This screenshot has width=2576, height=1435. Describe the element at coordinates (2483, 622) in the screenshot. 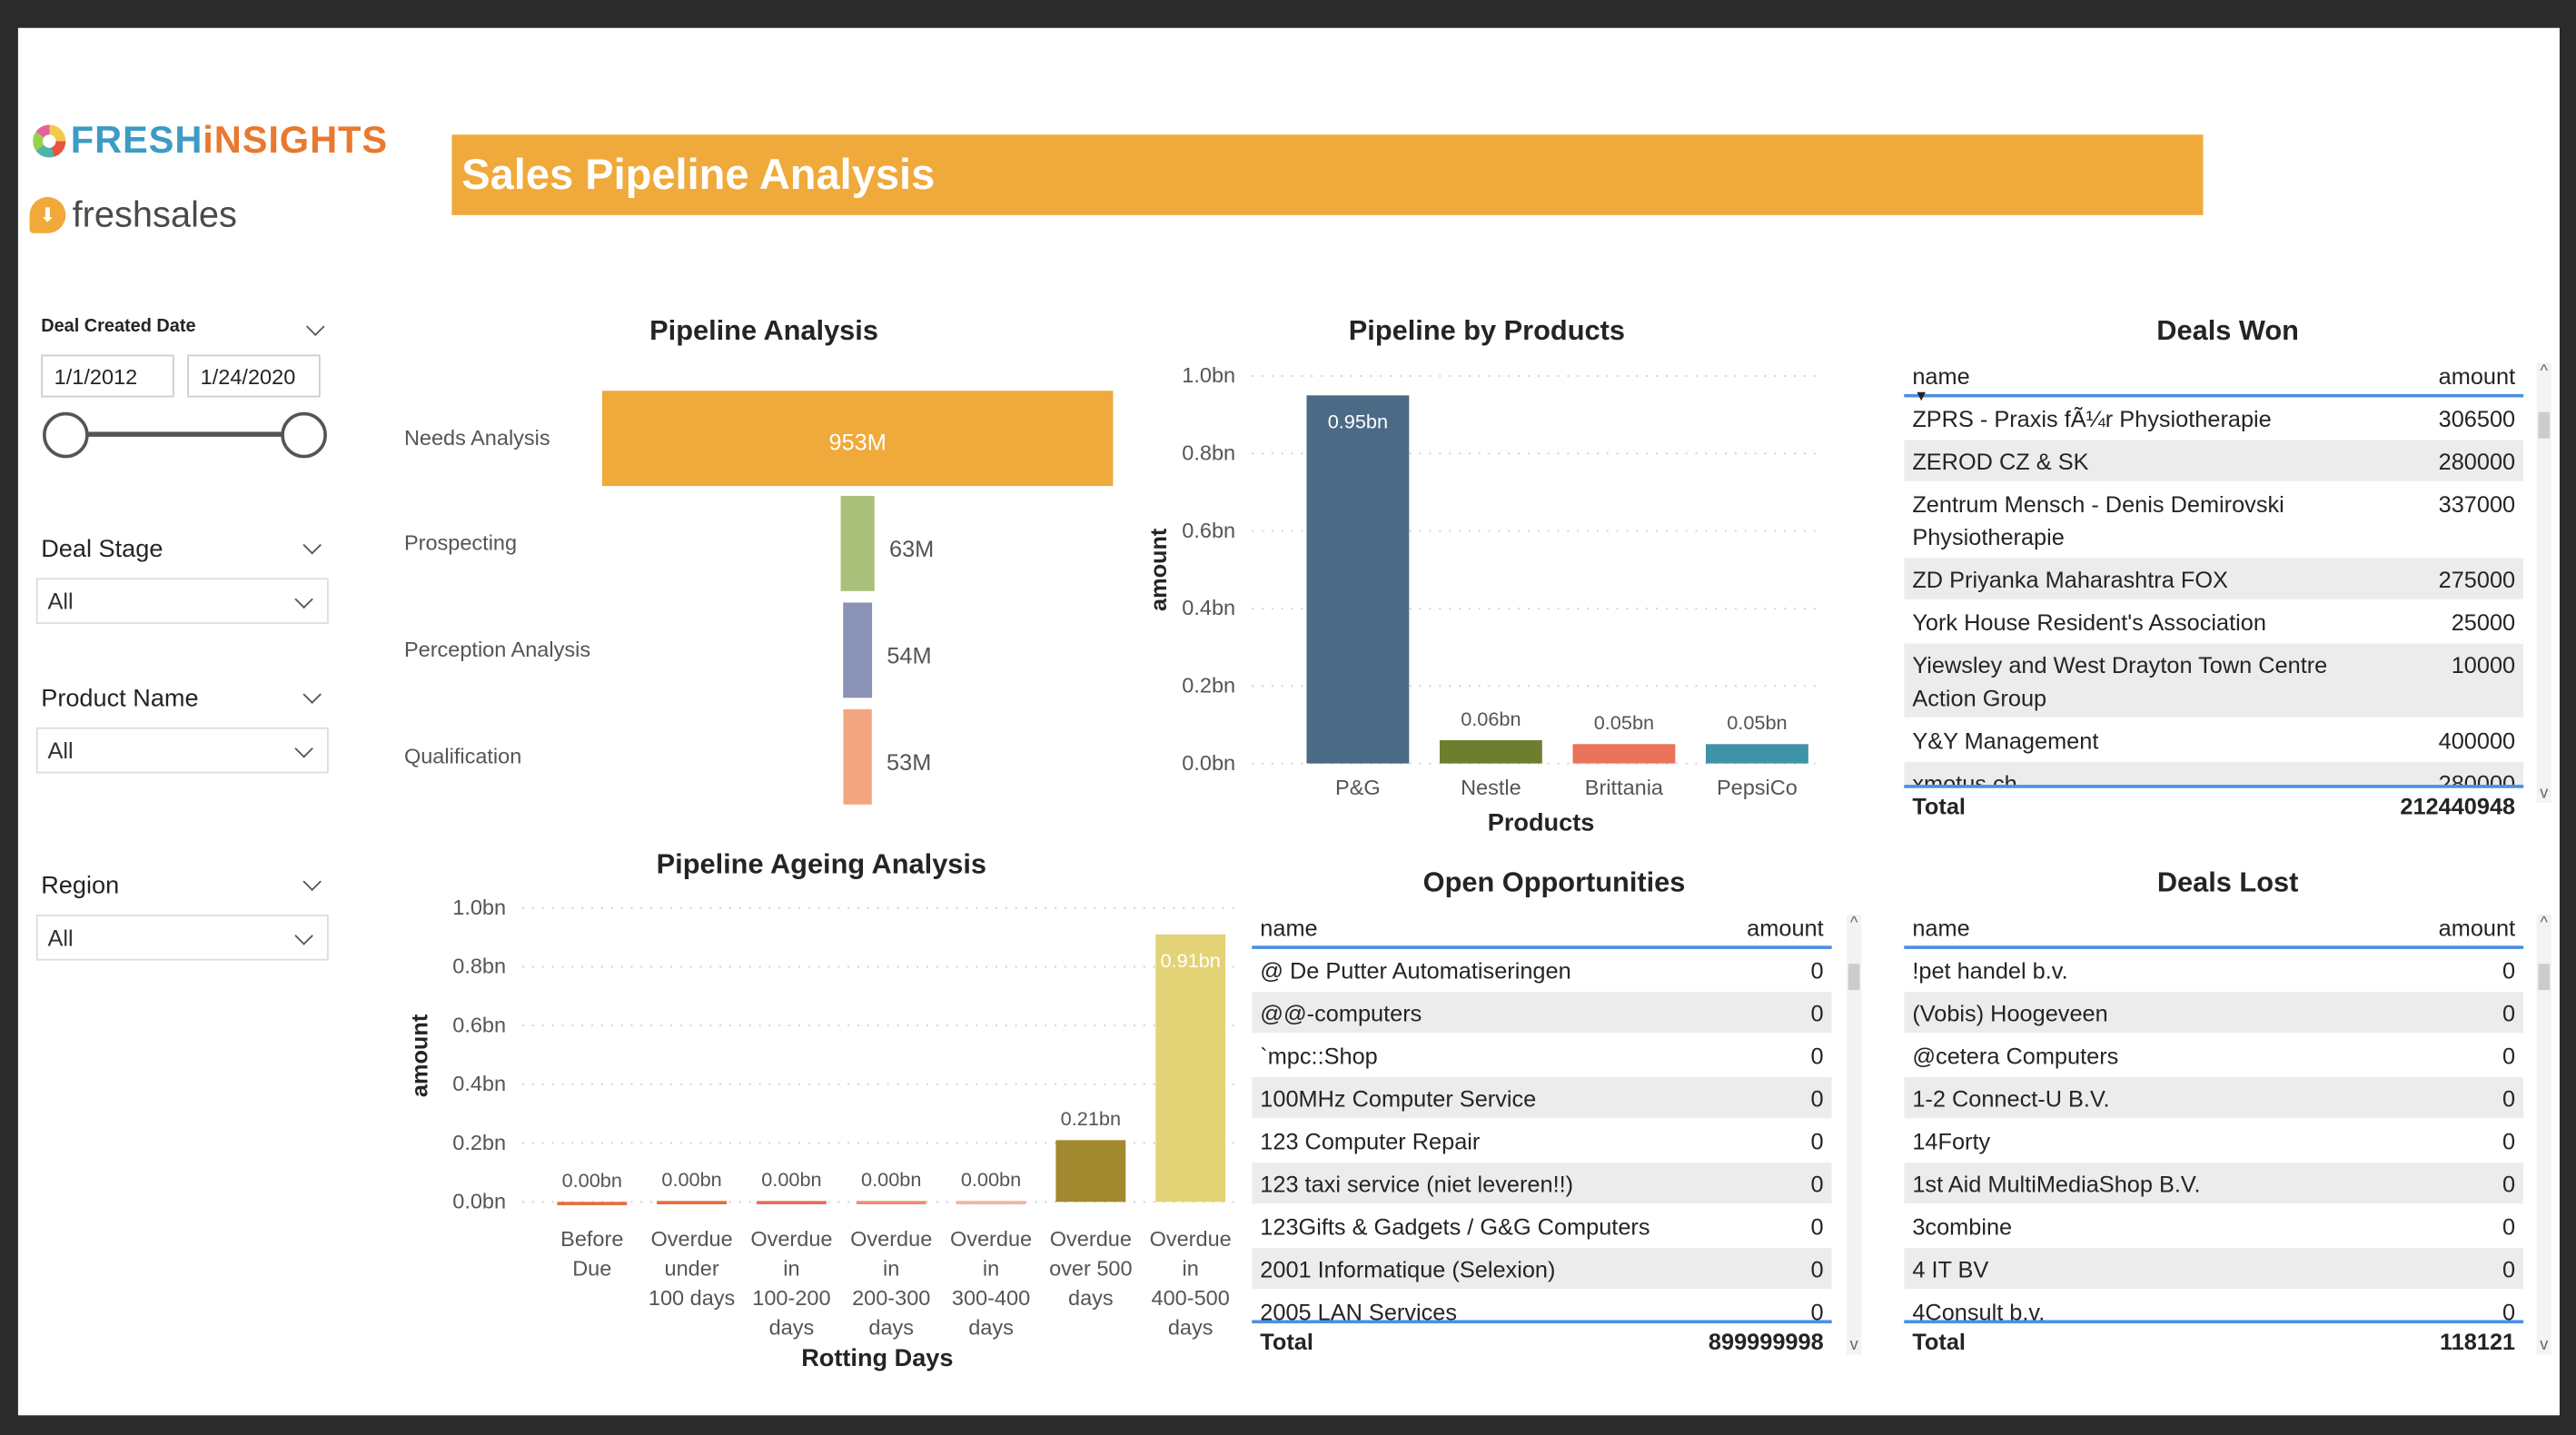

I see `cell-amount: 25000` at that location.